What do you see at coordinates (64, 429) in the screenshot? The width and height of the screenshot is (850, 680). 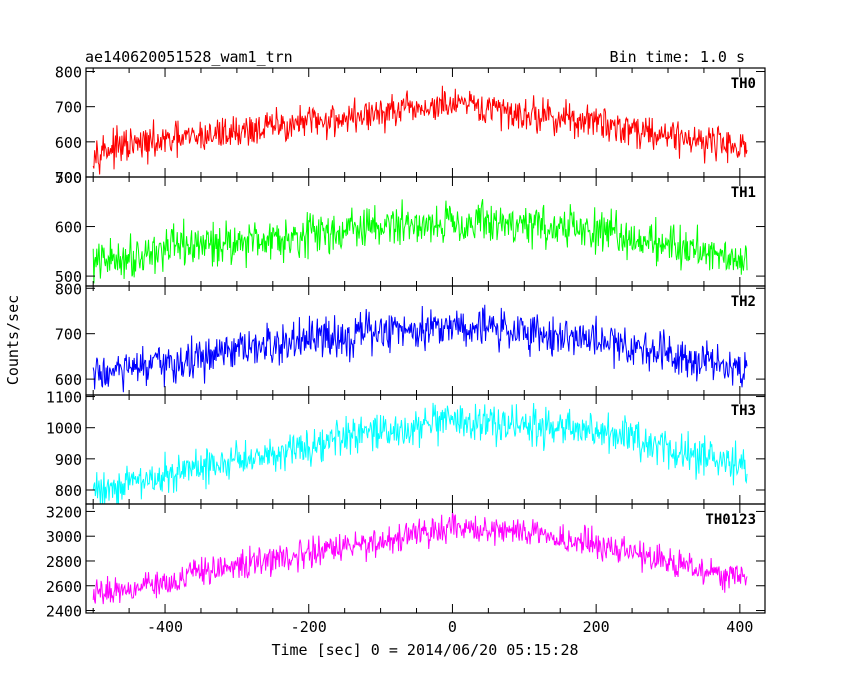 I see `y-tick-label: 1000` at bounding box center [64, 429].